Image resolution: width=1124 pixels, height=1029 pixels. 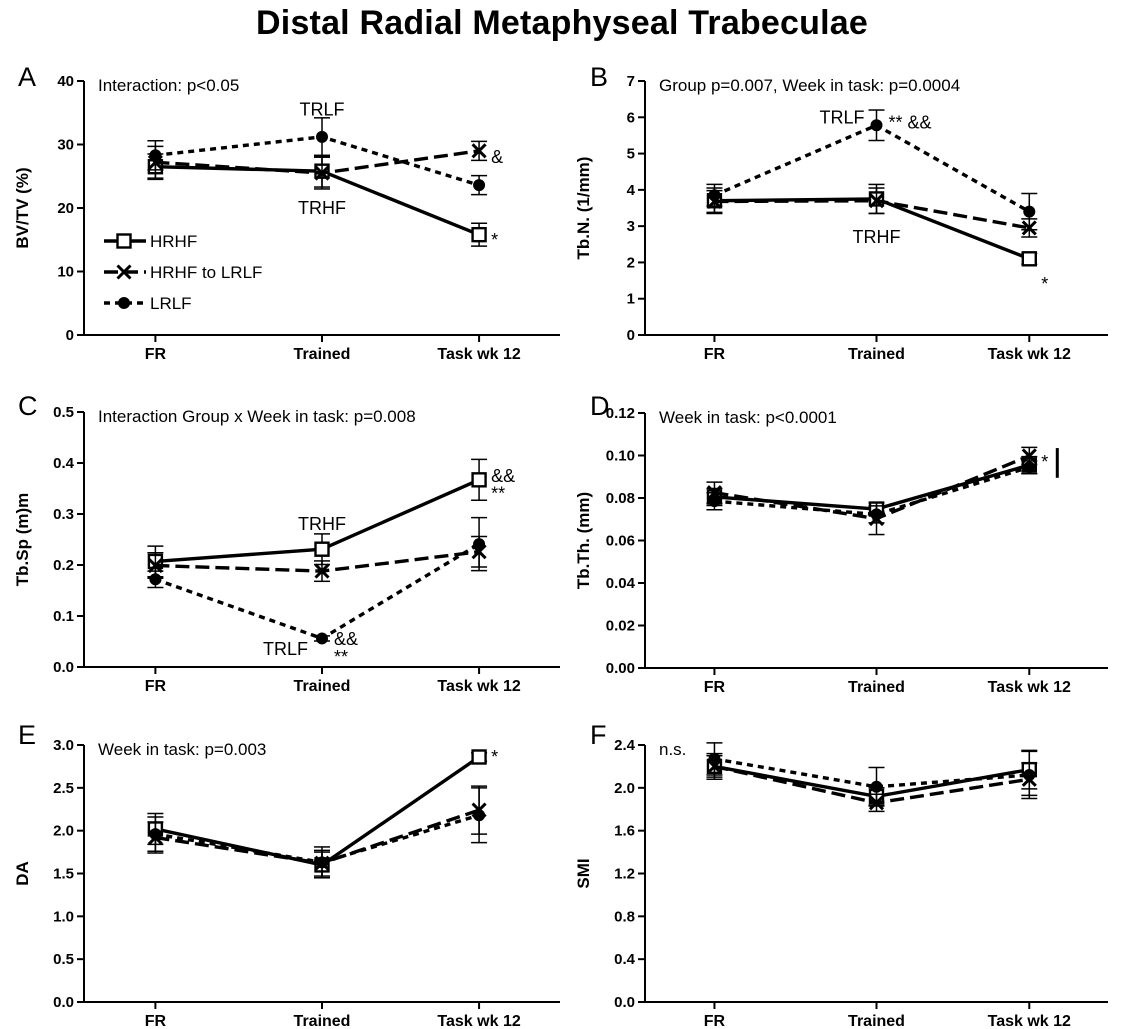 What do you see at coordinates (876, 125) in the screenshot?
I see `panel-b-lrlf-point` at bounding box center [876, 125].